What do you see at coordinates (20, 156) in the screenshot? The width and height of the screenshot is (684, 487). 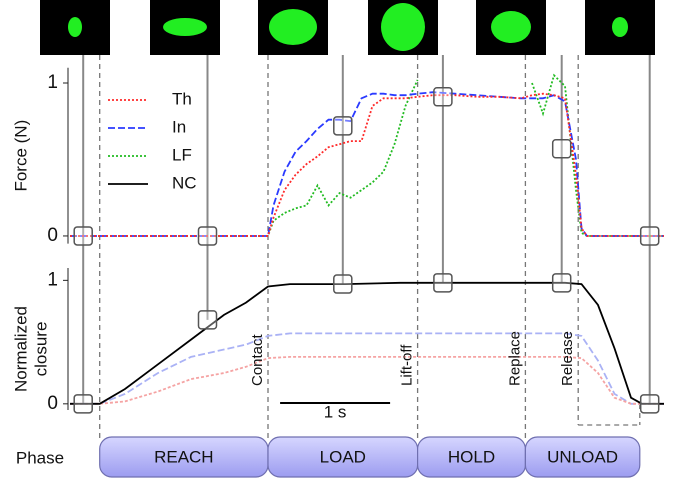 I see `y-axis-label: Force (N)` at bounding box center [20, 156].